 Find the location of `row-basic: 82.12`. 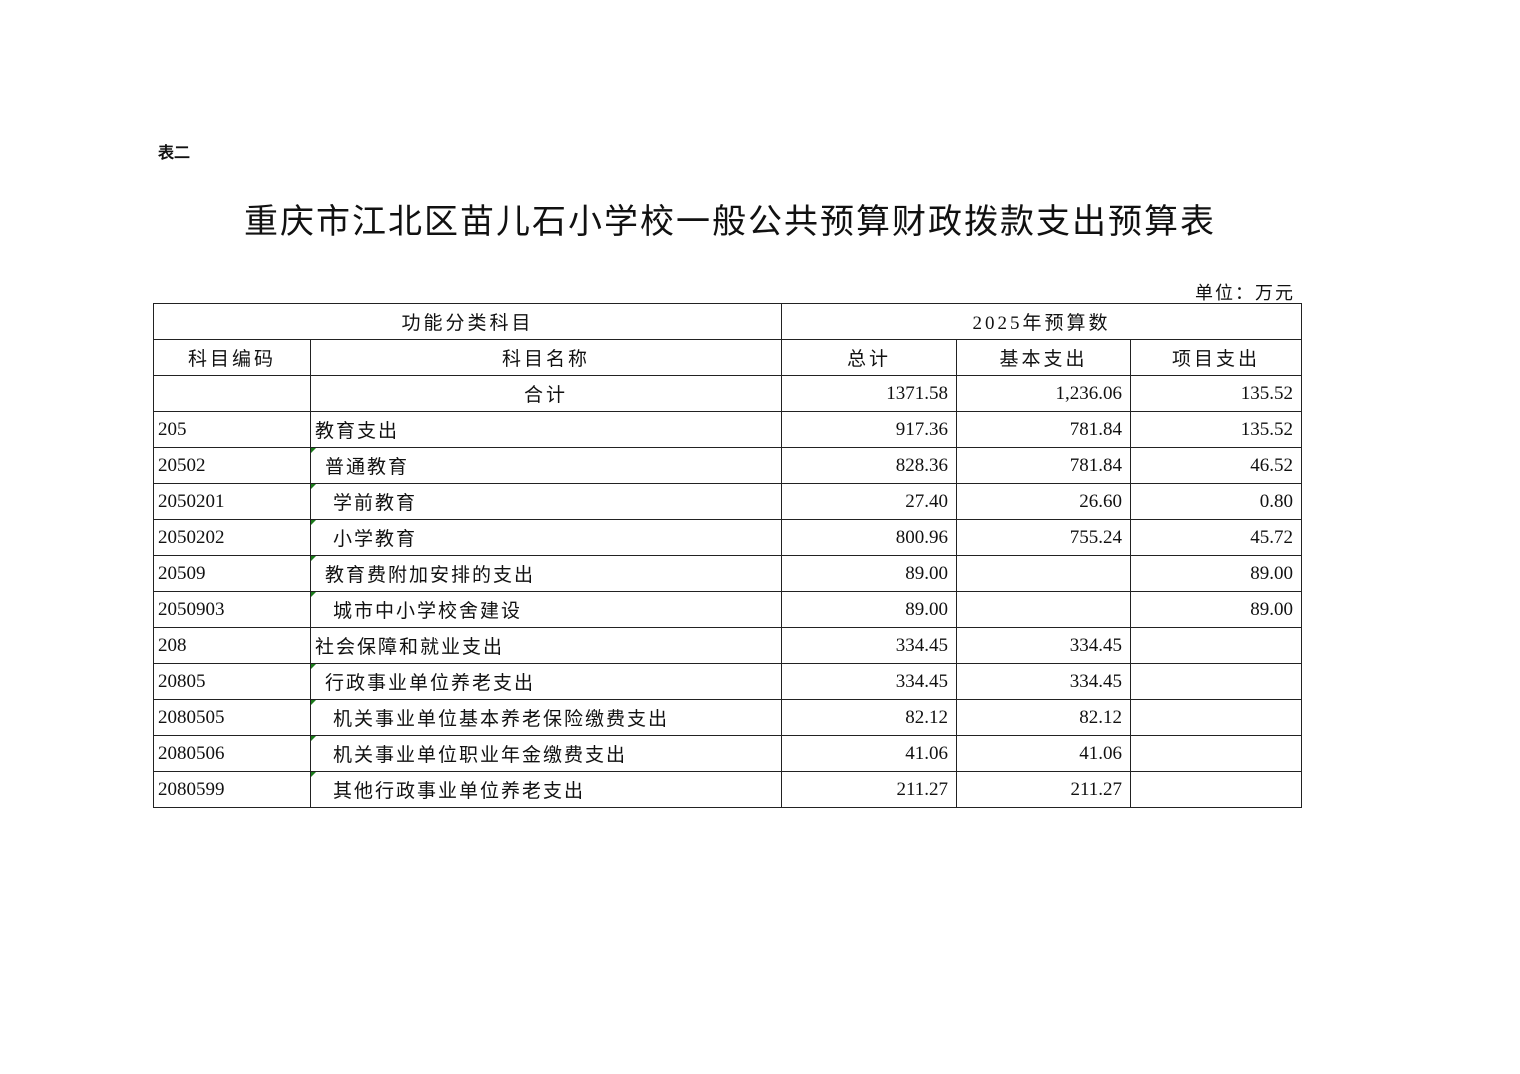

row-basic: 82.12 is located at coordinates (1044, 717).